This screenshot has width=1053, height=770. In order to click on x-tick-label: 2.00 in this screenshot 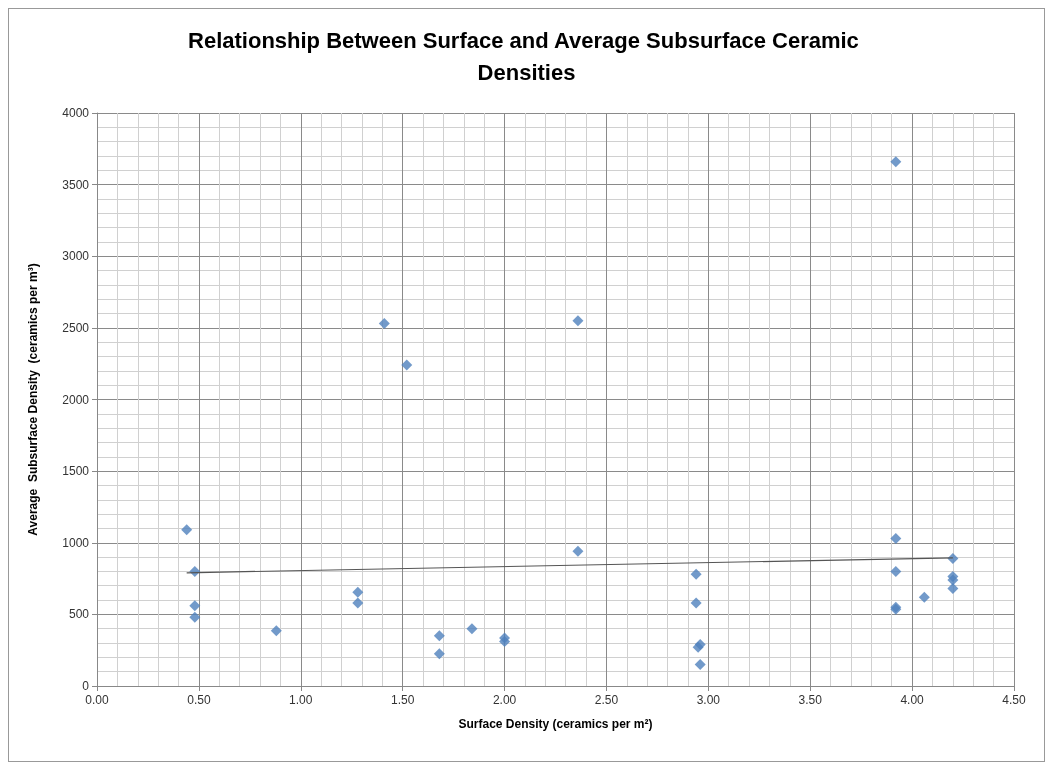, I will do `click(504, 700)`.